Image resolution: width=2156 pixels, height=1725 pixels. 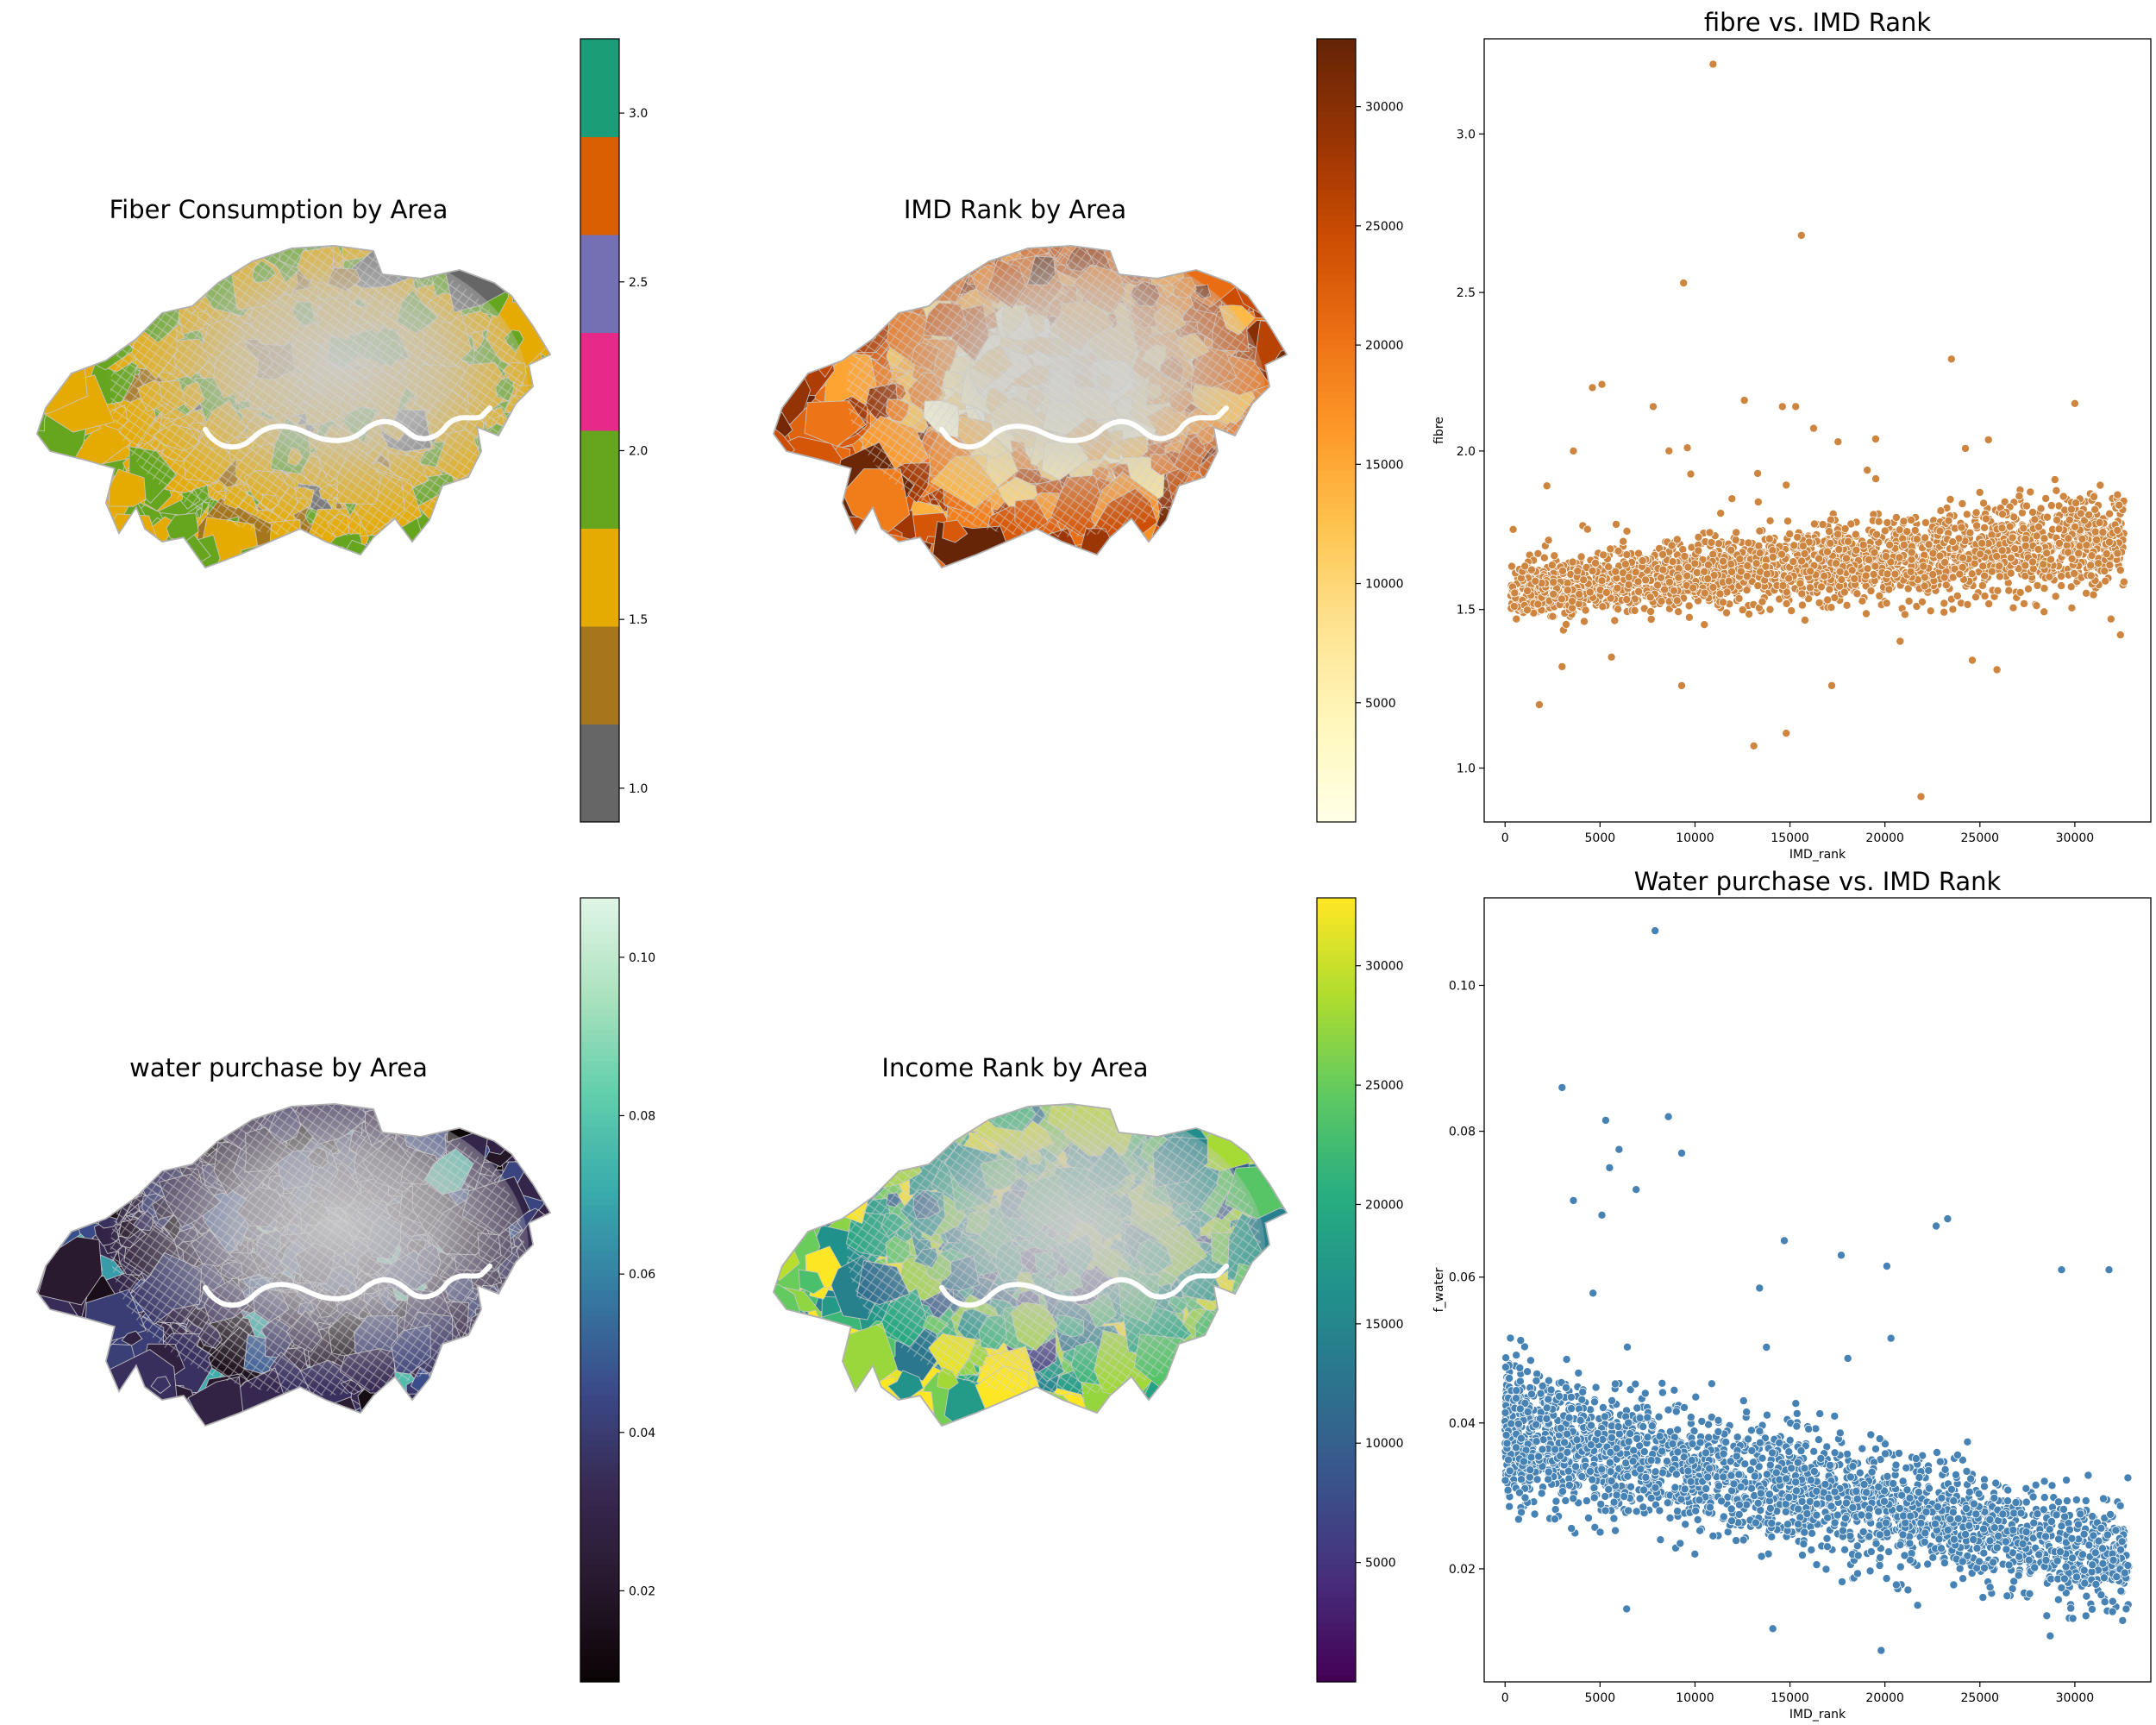 I want to click on colorbar-tick-label: 5000, so click(x=1380, y=1564).